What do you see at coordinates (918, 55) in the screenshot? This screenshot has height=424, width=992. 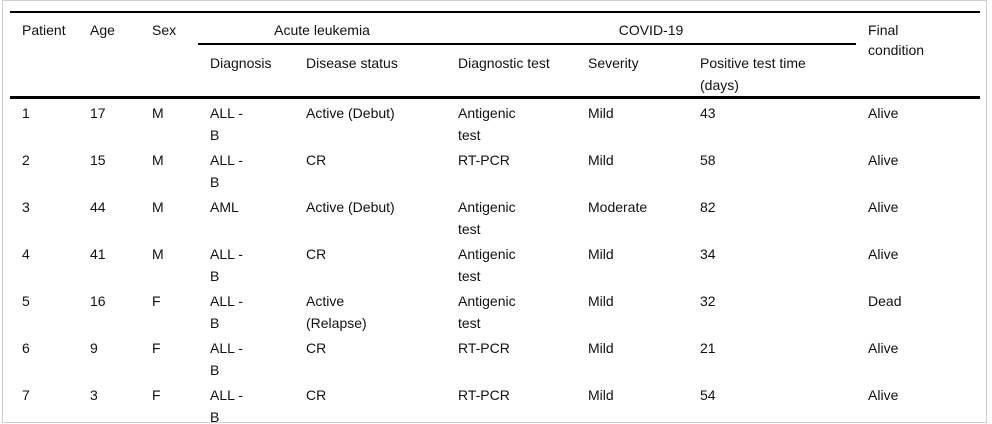 I see `col-header-final-condition: Final condition` at bounding box center [918, 55].